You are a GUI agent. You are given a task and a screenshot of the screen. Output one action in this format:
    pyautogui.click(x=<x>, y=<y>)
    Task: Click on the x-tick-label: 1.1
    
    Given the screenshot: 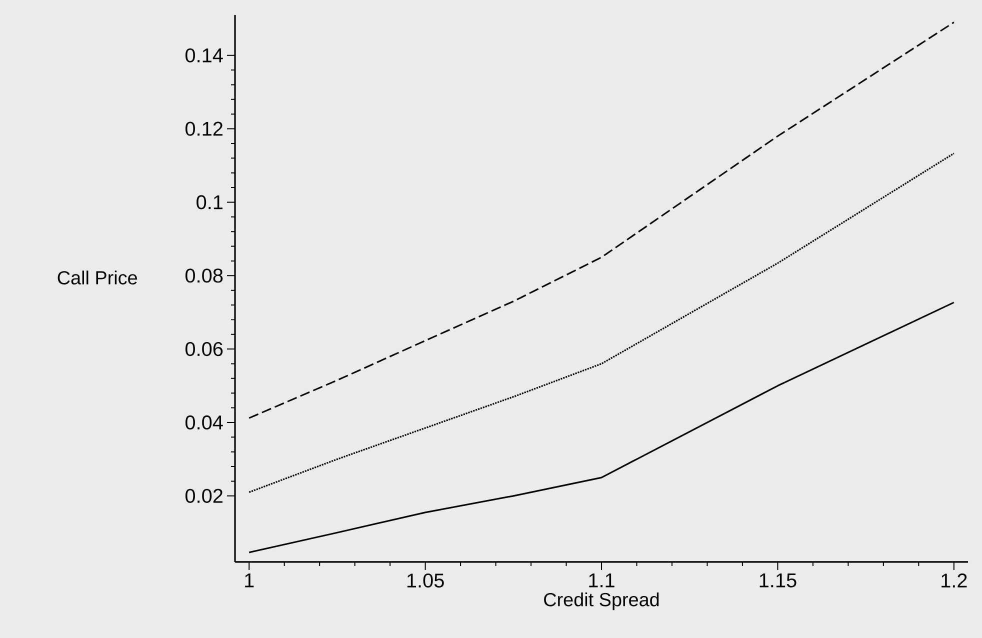 What is the action you would take?
    pyautogui.click(x=601, y=581)
    